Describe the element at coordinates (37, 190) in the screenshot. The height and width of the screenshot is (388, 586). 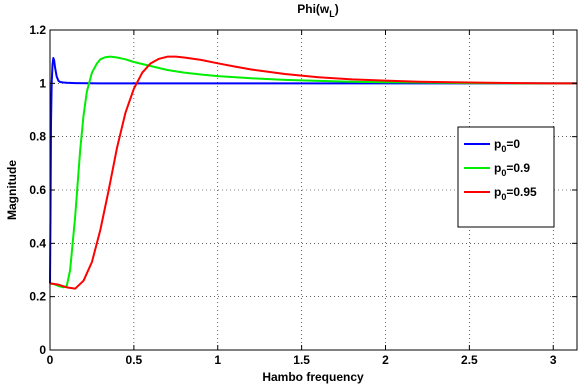
I see `y-tick-label: 0.6` at that location.